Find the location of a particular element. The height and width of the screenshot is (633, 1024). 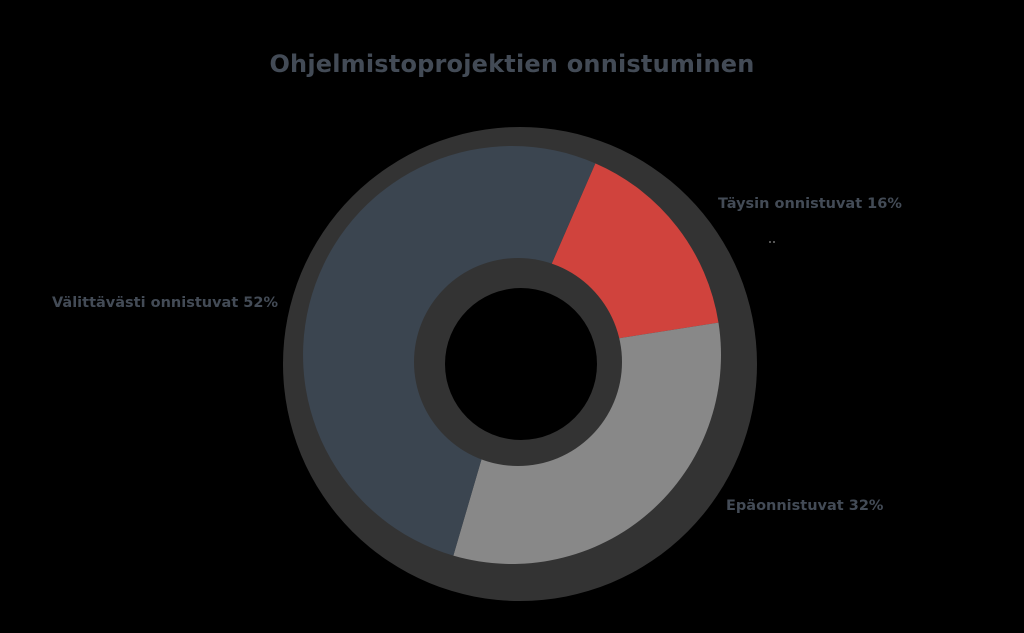

chart-title: Ohjelmistoprojektien onnistuminen is located at coordinates (512, 64).